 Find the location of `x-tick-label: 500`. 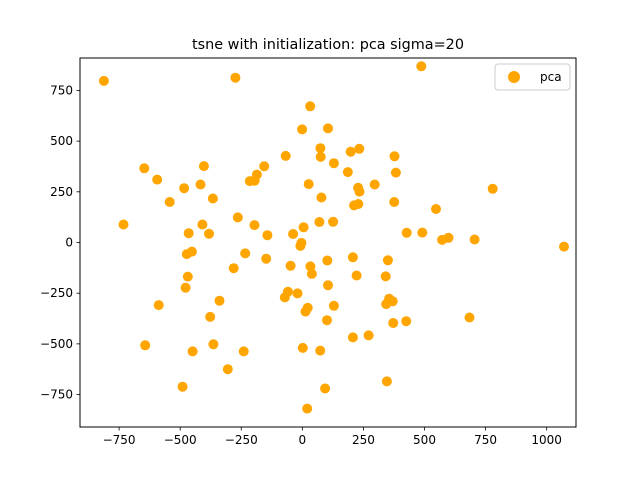

x-tick-label: 500 is located at coordinates (424, 440).